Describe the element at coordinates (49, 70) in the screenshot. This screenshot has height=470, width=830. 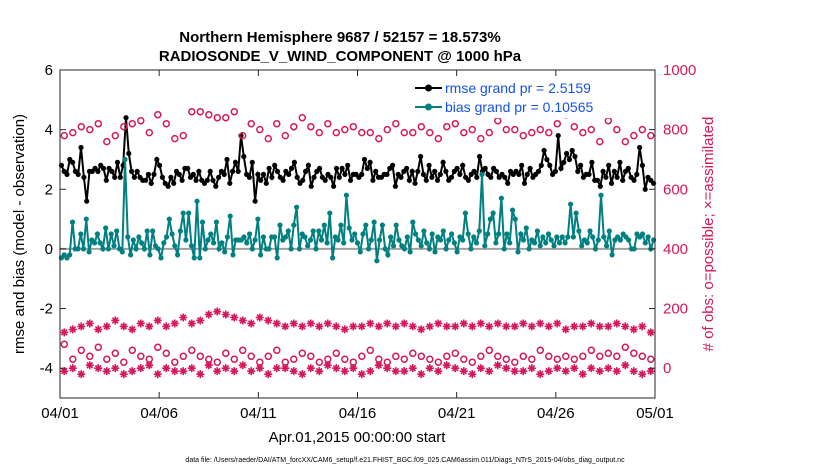
I see `y-tick-label-left: 6` at that location.